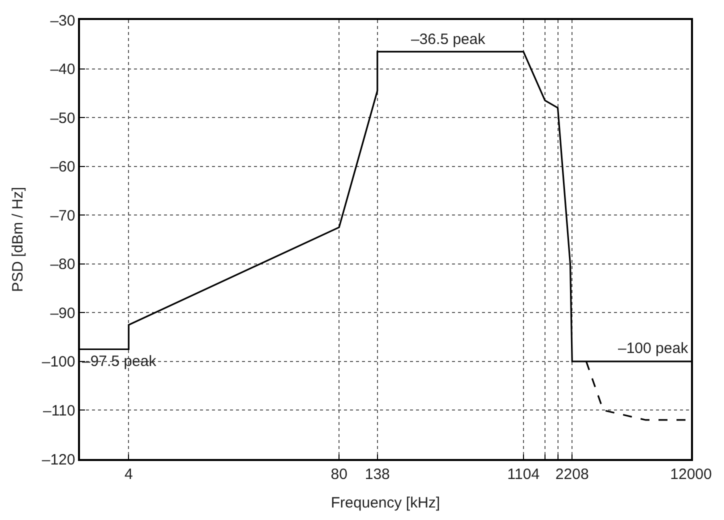  What do you see at coordinates (385, 503) in the screenshot?
I see `x-axis-title: Frequency [kHz]` at bounding box center [385, 503].